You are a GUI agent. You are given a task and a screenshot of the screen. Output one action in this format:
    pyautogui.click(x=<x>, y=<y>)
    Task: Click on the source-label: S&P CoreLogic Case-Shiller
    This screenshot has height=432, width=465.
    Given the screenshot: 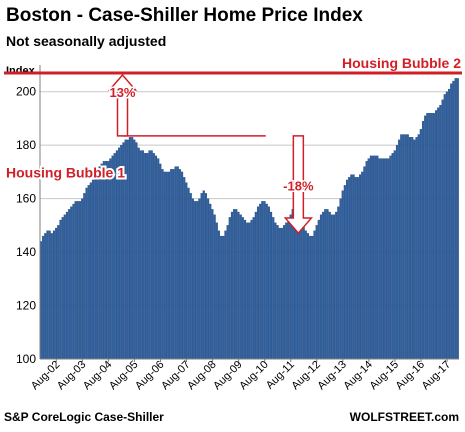 What is the action you would take?
    pyautogui.click(x=84, y=417)
    